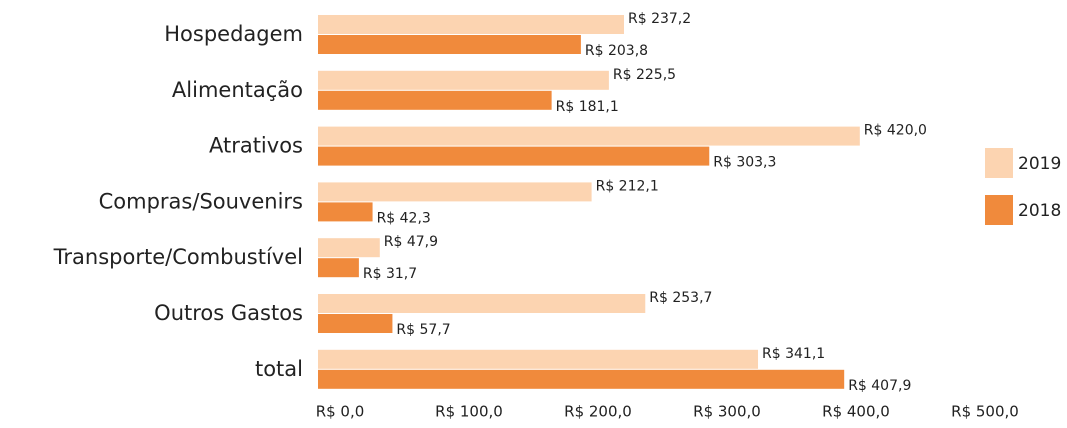 Image resolution: width=1067 pixels, height=428 pixels. I want to click on value-label: R$ 42,3, so click(404, 218).